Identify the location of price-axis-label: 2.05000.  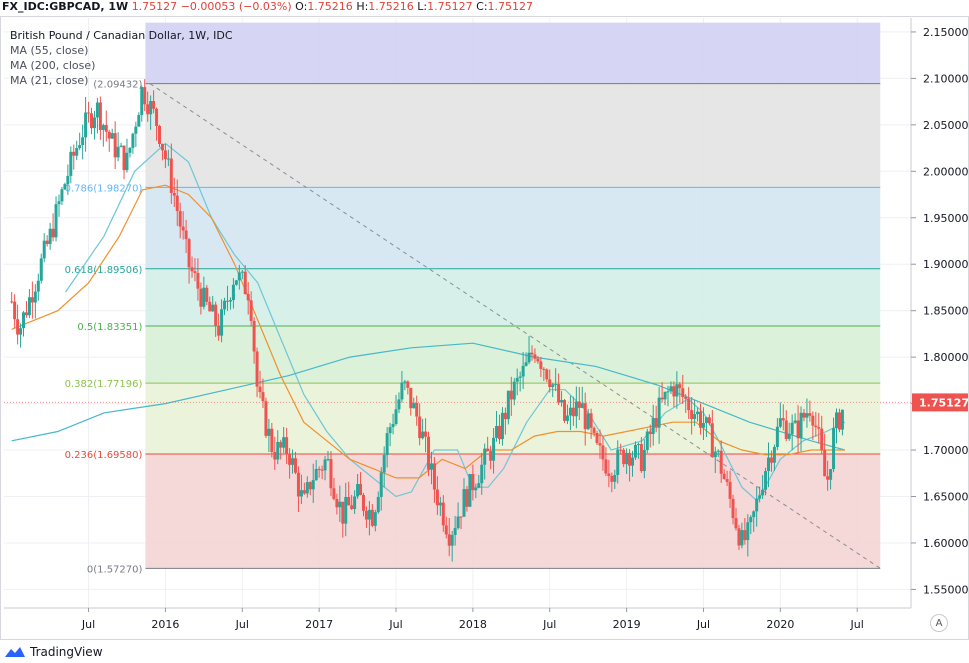
(946, 125).